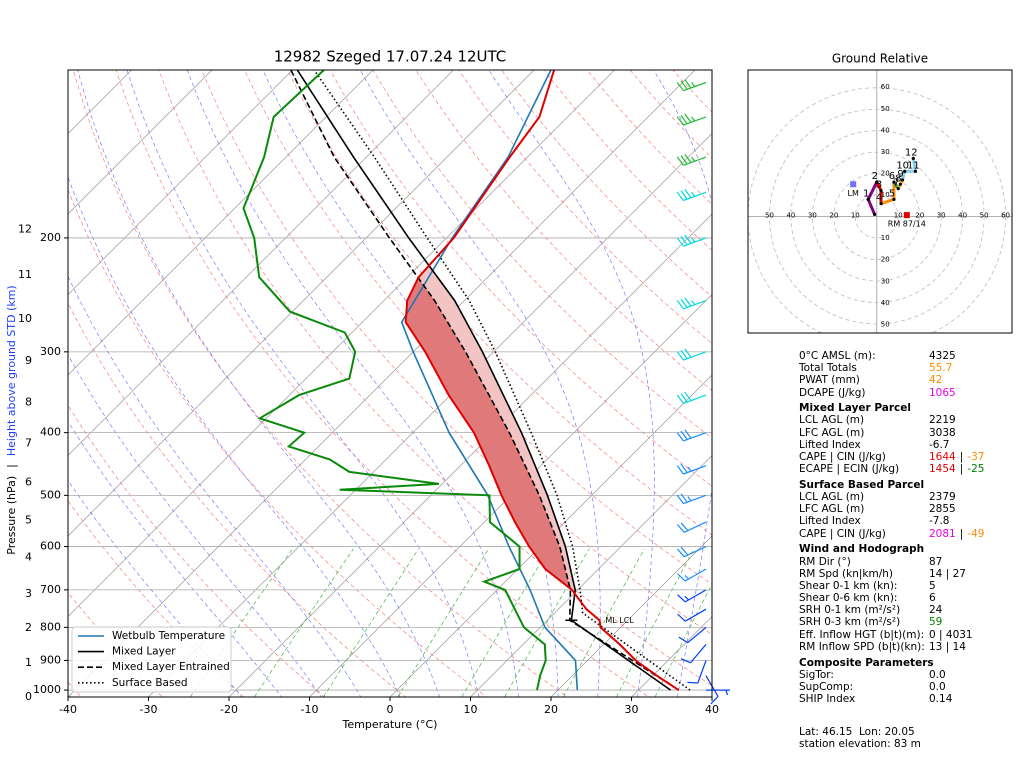  Describe the element at coordinates (932, 598) in the screenshot. I see `parameter-value-group: 6` at that location.